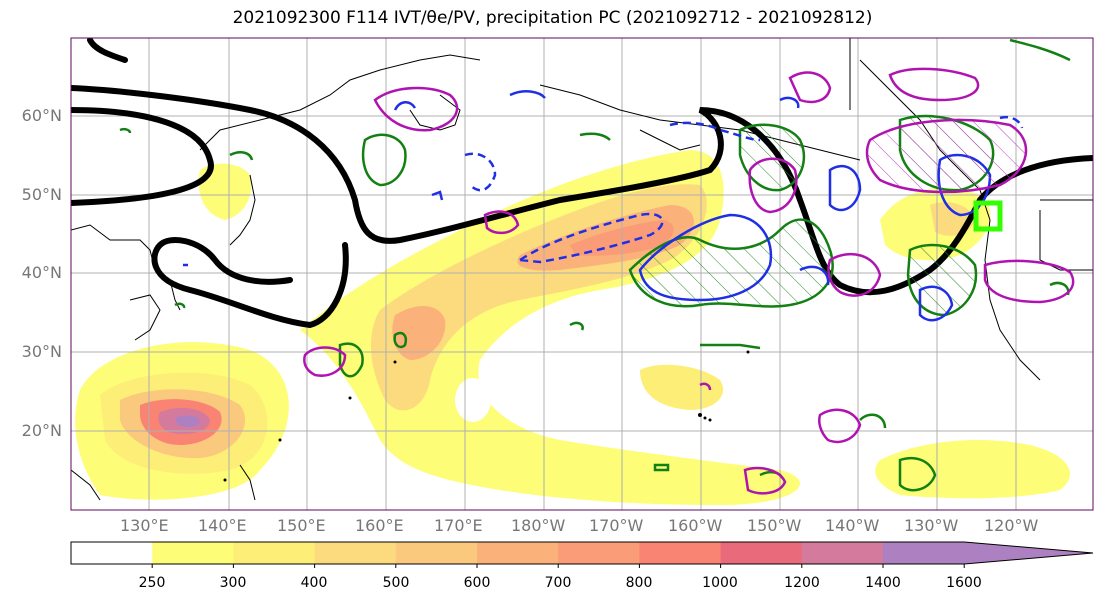 Image resolution: width=1105 pixels, height=603 pixels. What do you see at coordinates (988, 216) in the screenshot?
I see `target-region-box` at bounding box center [988, 216].